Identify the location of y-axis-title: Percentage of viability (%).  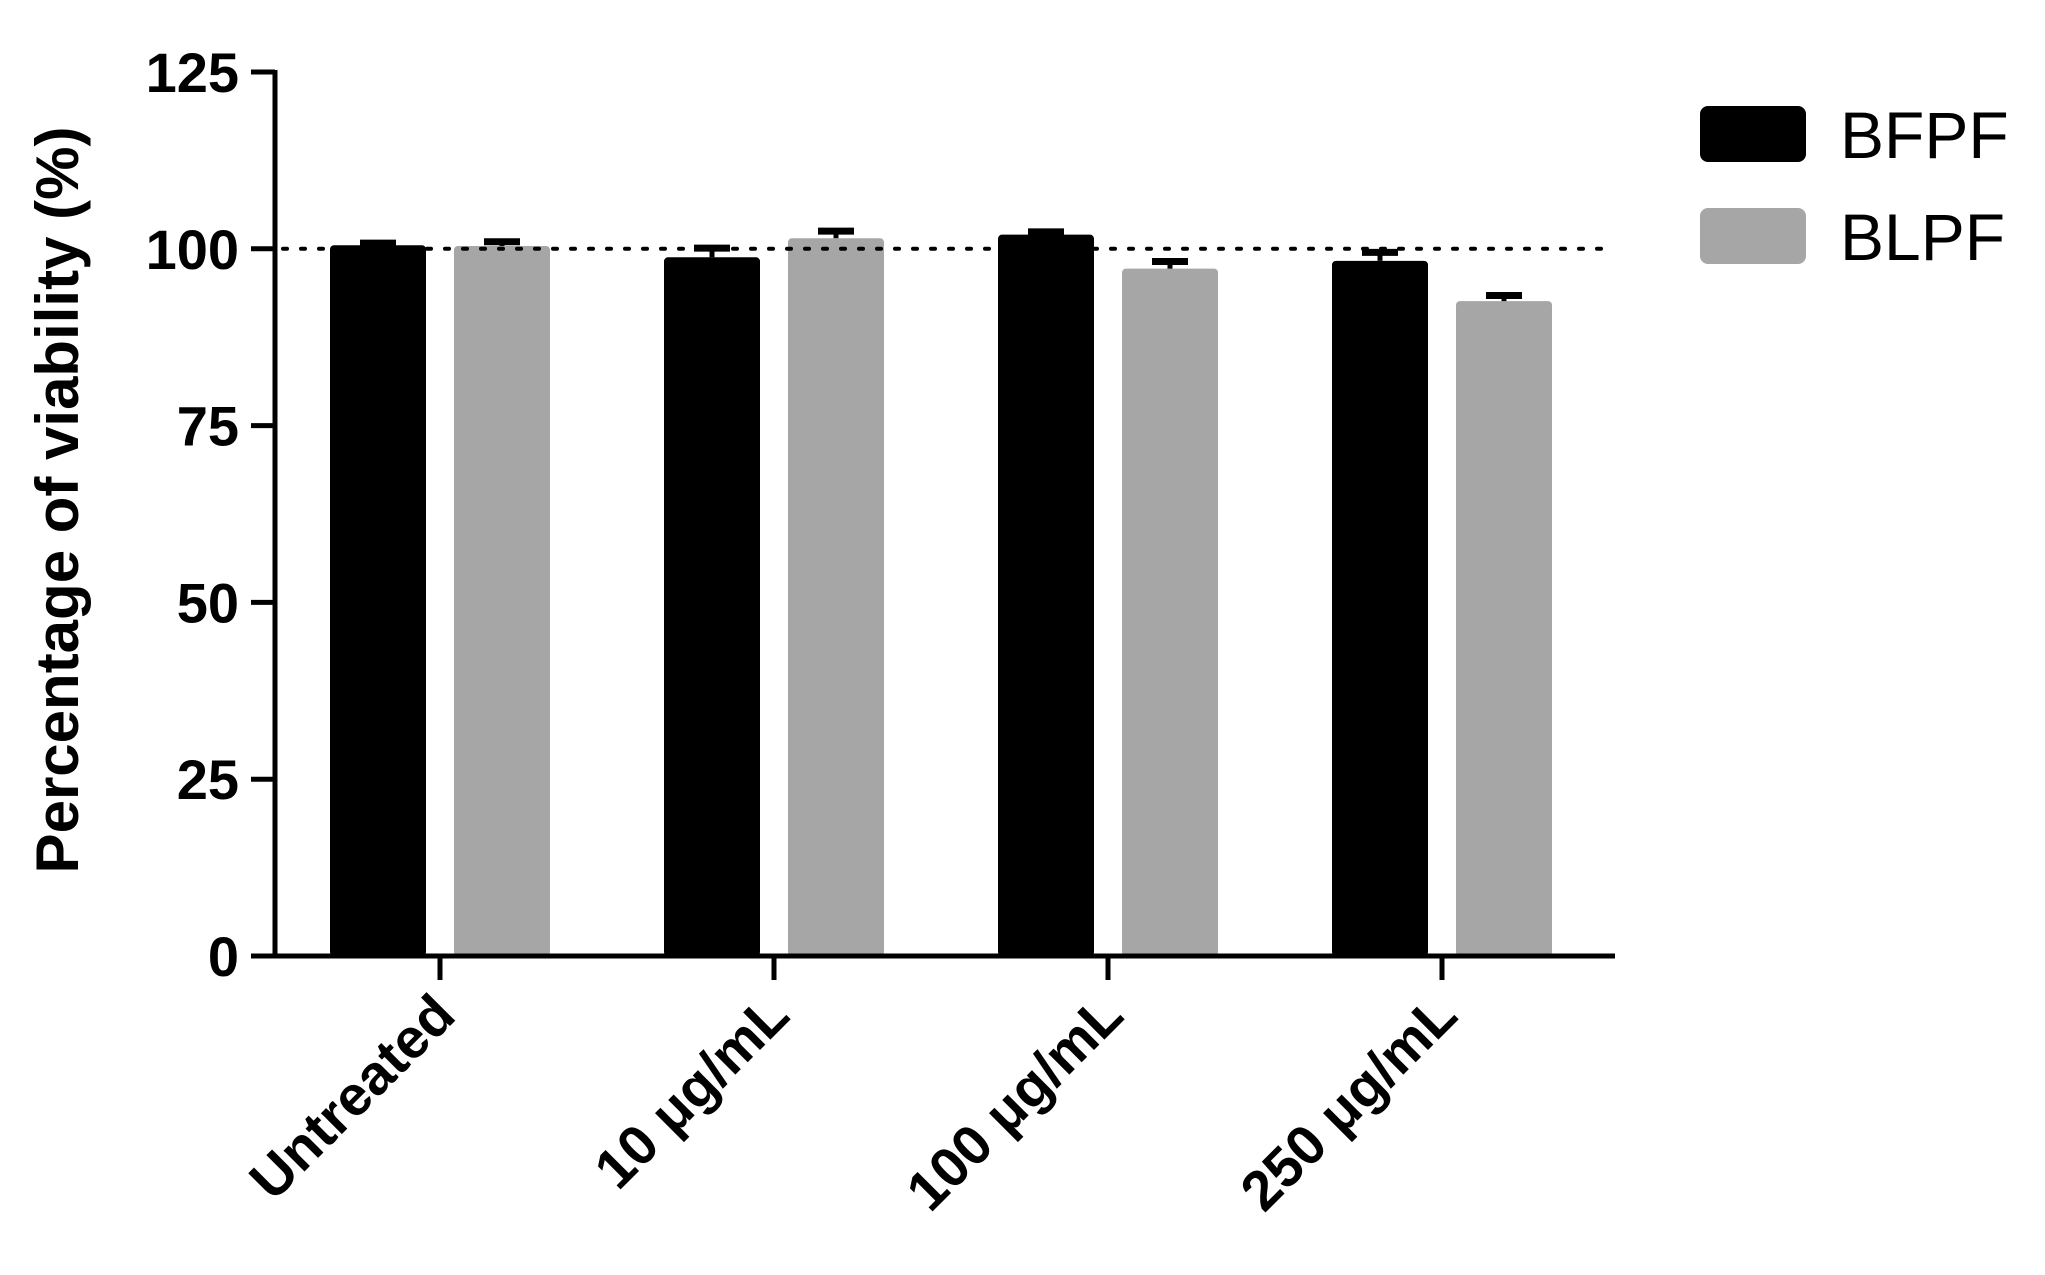
(57, 500).